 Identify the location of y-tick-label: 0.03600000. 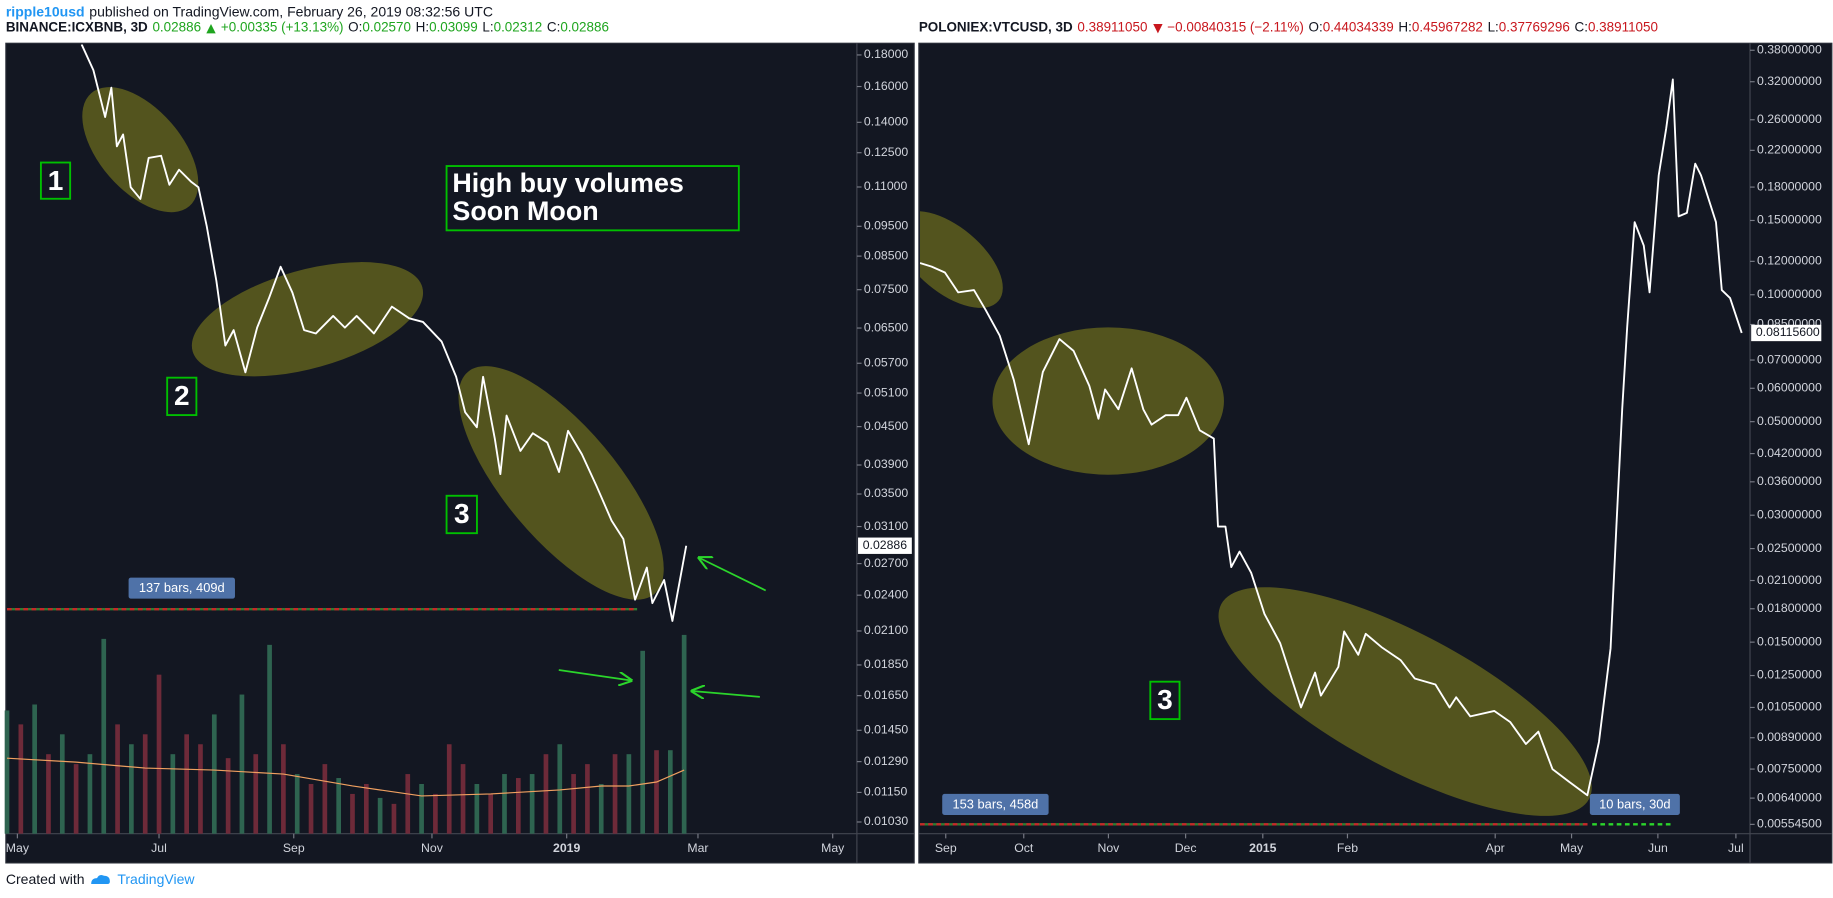
(1789, 481).